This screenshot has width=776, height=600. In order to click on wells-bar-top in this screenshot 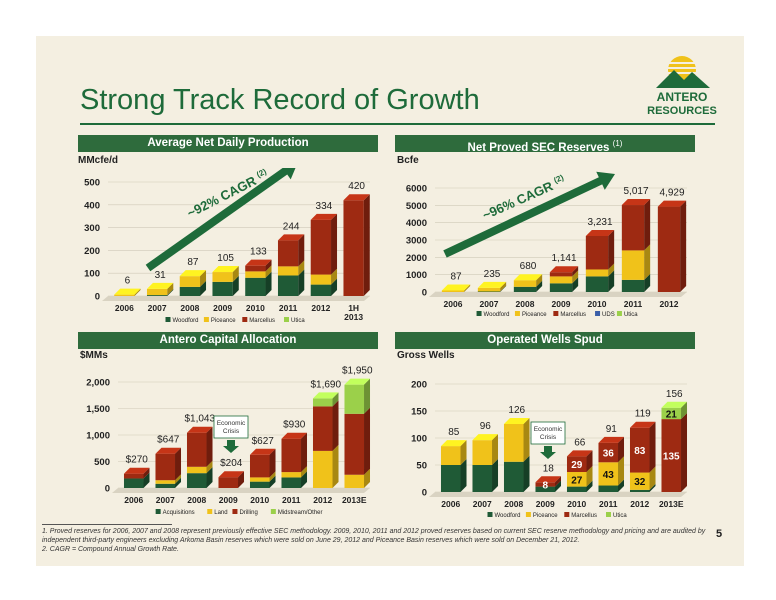, I will do `click(548, 479)`.